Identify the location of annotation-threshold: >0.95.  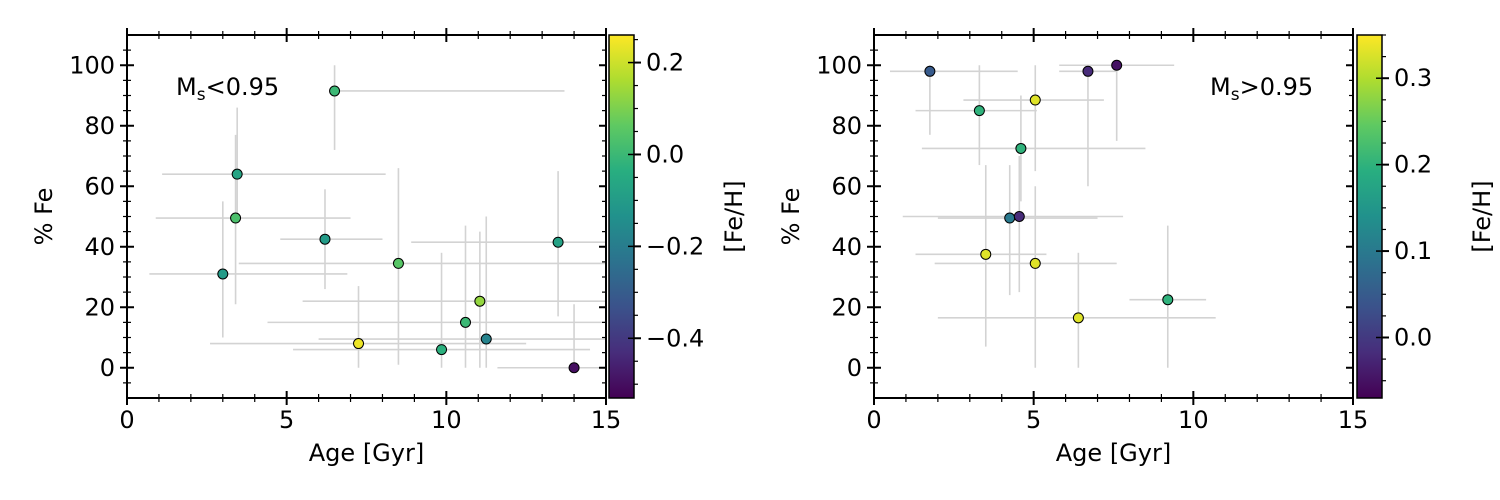
(1277, 87).